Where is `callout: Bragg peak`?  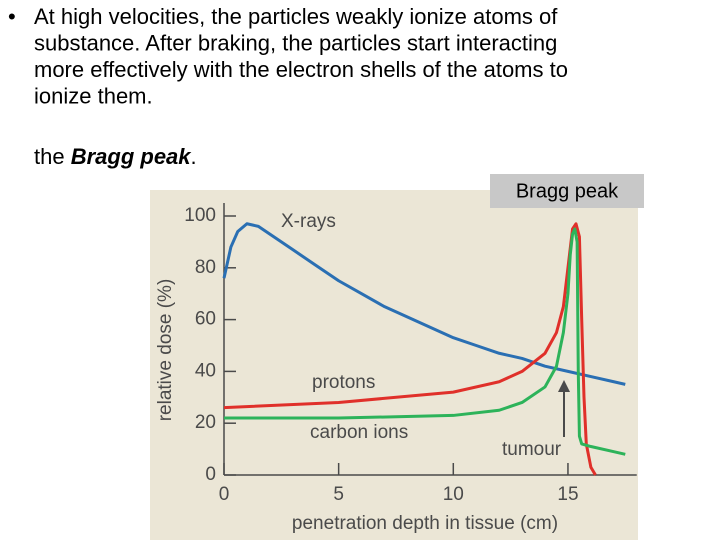
callout: Bragg peak is located at coordinates (567, 191).